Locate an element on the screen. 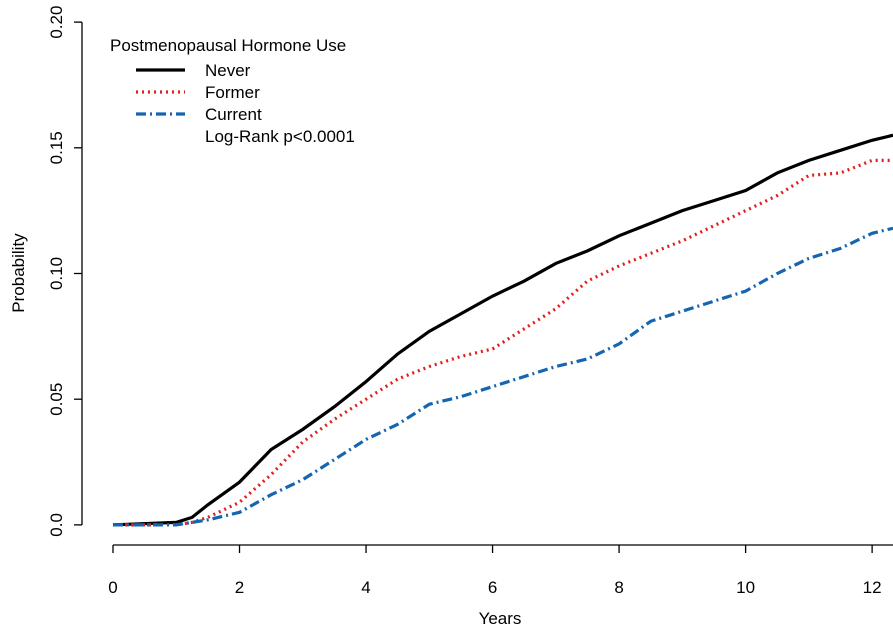 This screenshot has height=635, width=893. legend-label: Never is located at coordinates (228, 70).